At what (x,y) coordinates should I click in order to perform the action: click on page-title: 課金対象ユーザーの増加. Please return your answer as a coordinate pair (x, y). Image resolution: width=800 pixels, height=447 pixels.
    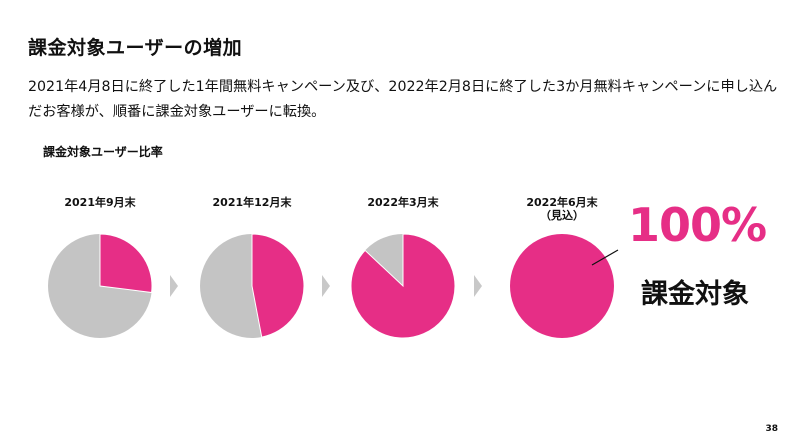
    Looking at the image, I should click on (135, 48).